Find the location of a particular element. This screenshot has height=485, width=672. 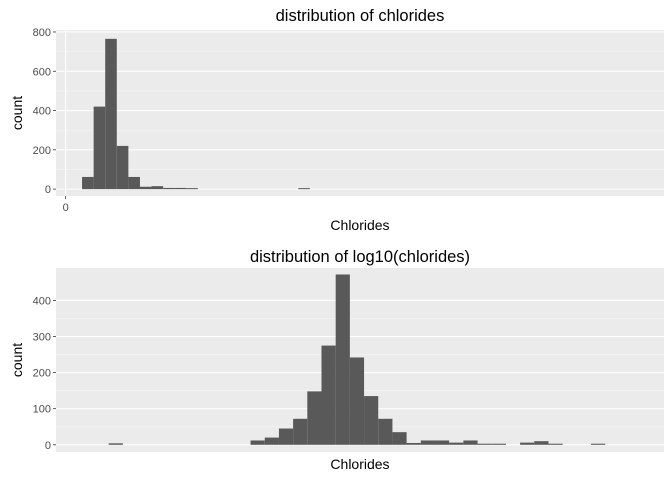

y-tick-label: 800 is located at coordinates (42, 33).